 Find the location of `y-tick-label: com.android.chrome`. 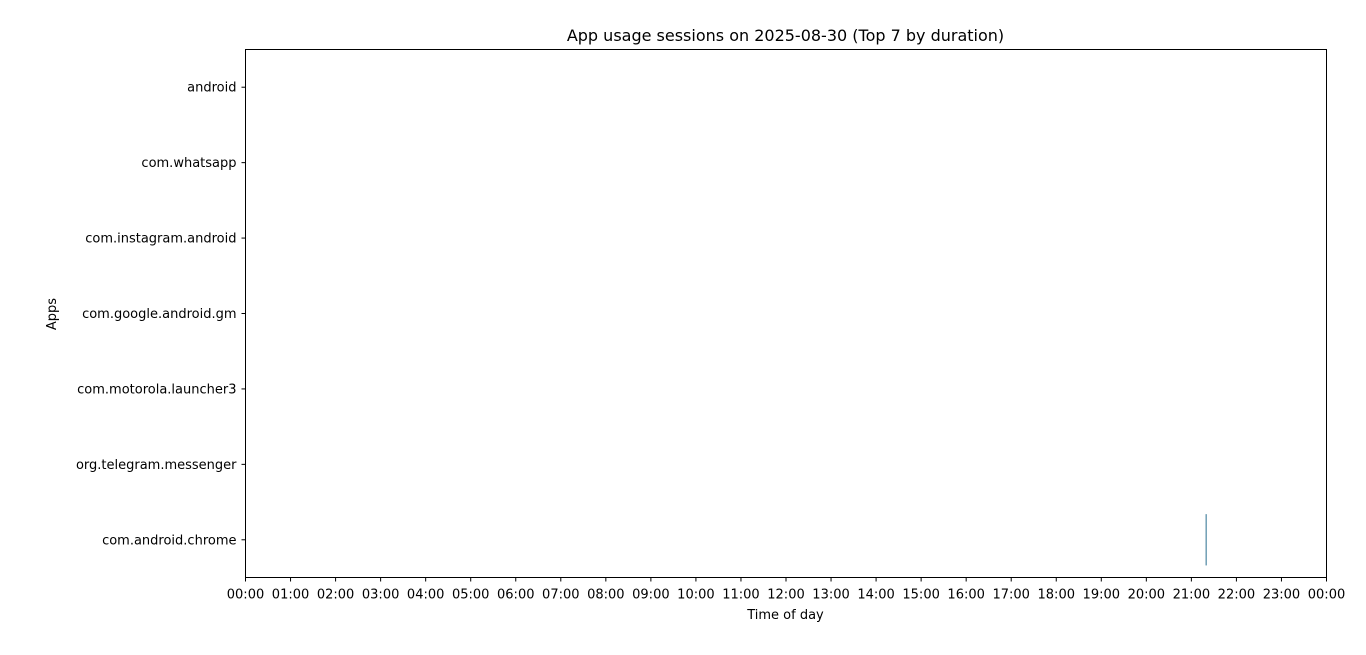

y-tick-label: com.android.chrome is located at coordinates (169, 540).